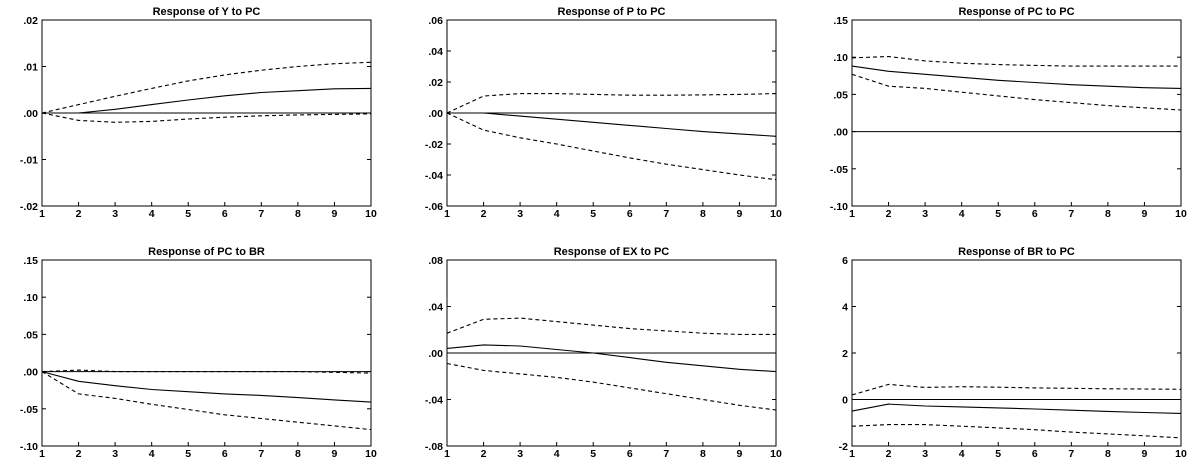  What do you see at coordinates (1016, 12) in the screenshot?
I see `chart-title: Response of PC to PC` at bounding box center [1016, 12].